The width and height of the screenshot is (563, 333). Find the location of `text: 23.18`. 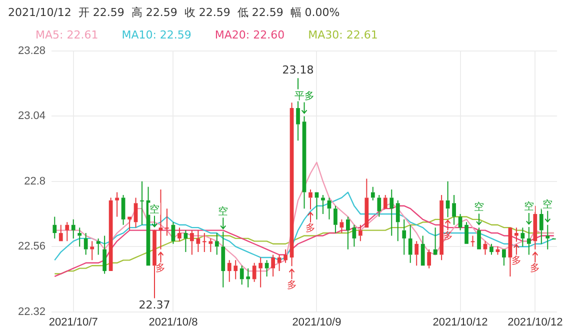

text: 23.18 is located at coordinates (298, 70).